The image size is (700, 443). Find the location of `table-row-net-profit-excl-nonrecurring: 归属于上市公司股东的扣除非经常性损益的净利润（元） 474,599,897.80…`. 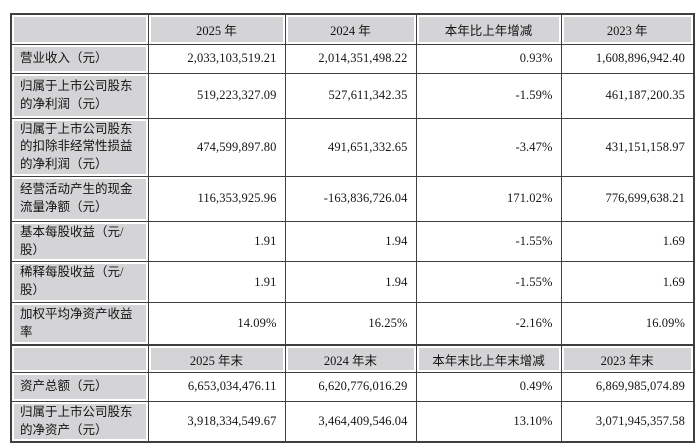

table-row-net-profit-excl-nonrecurring: 归属于上市公司股东的扣除非经常性损益的净利润（元） 474,599,897.80… is located at coordinates (352, 147).